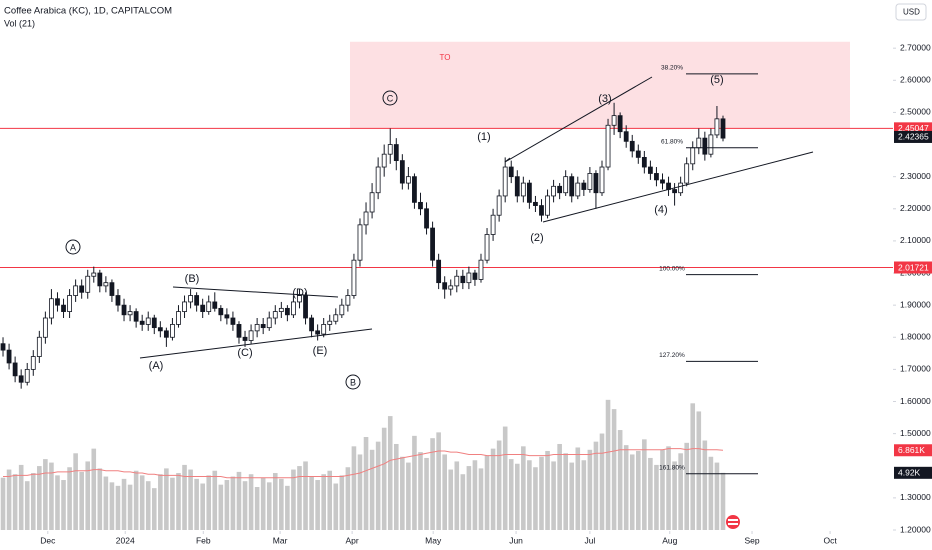 The image size is (932, 550). What do you see at coordinates (733, 524) in the screenshot?
I see `logo-stroke` at bounding box center [733, 524].